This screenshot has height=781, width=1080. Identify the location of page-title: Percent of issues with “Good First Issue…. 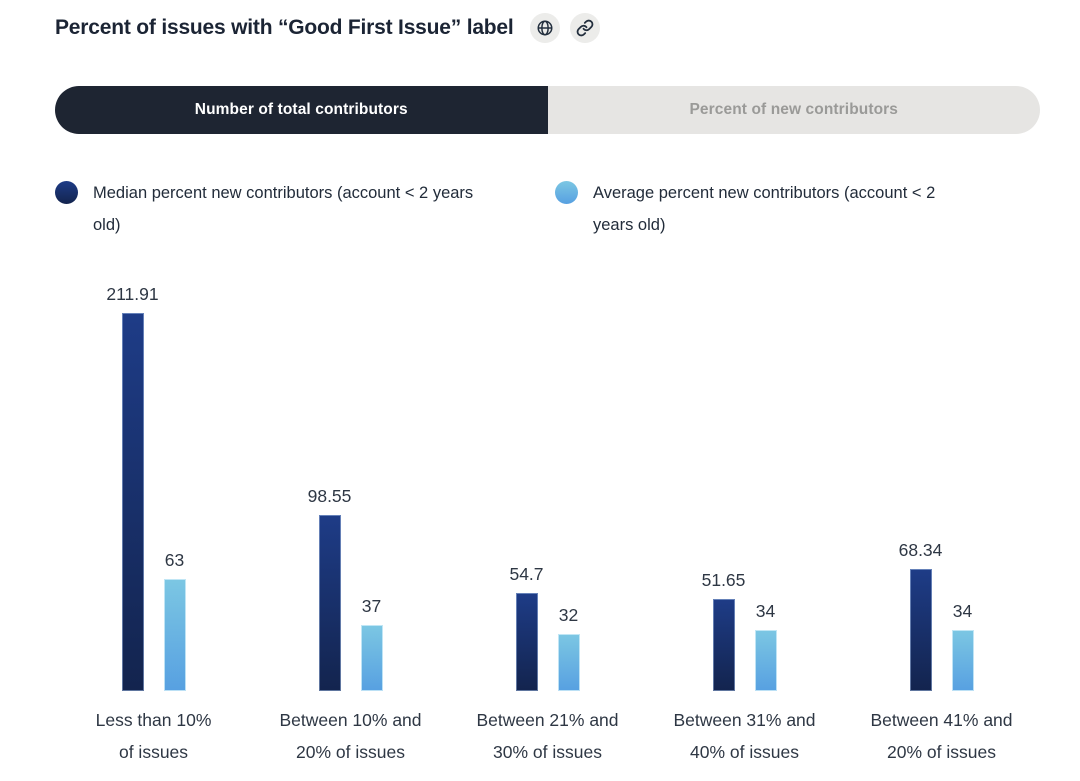
(284, 27).